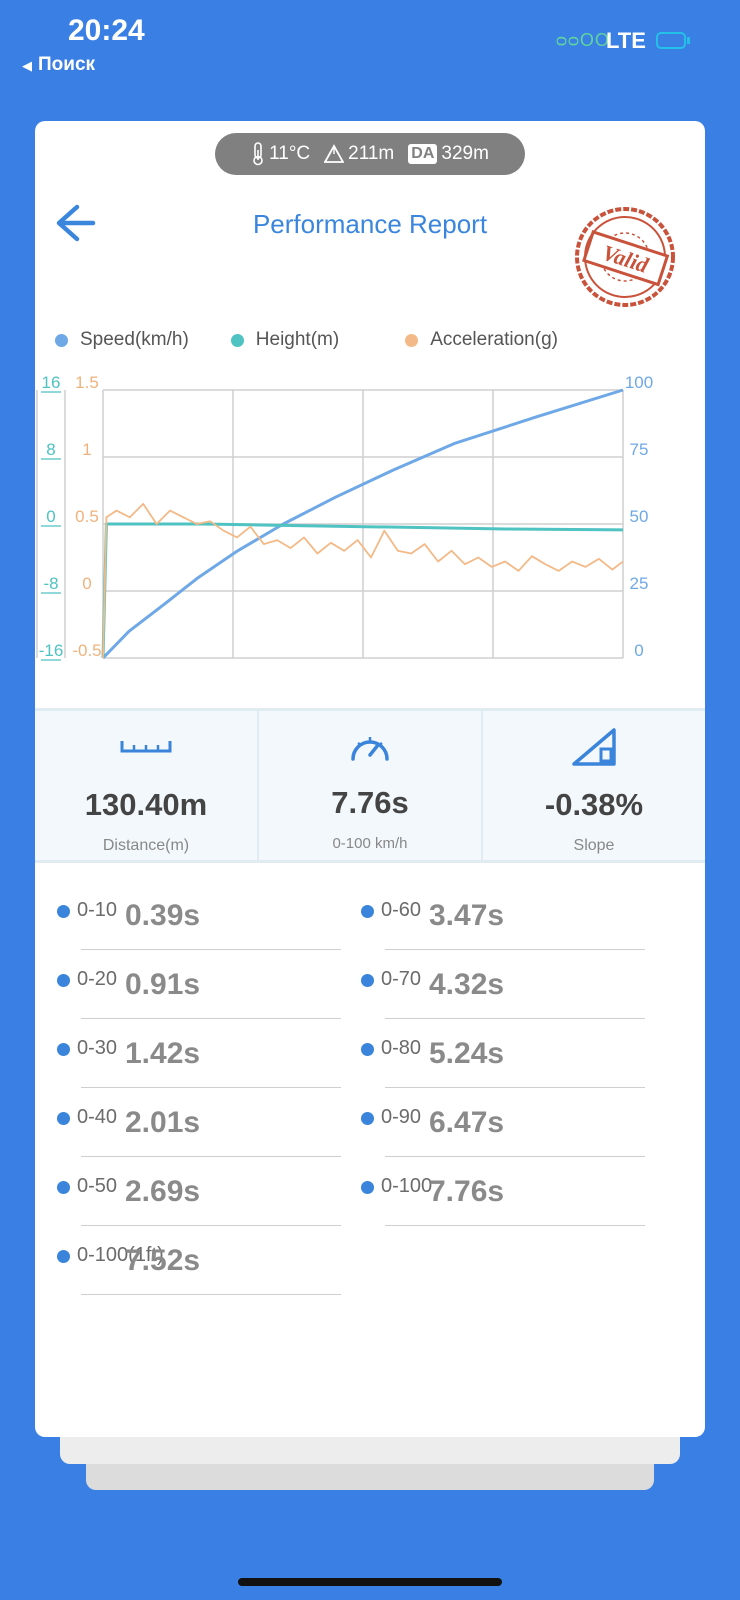 This screenshot has width=740, height=1600. I want to click on speed-tick-label: 0, so click(638, 650).